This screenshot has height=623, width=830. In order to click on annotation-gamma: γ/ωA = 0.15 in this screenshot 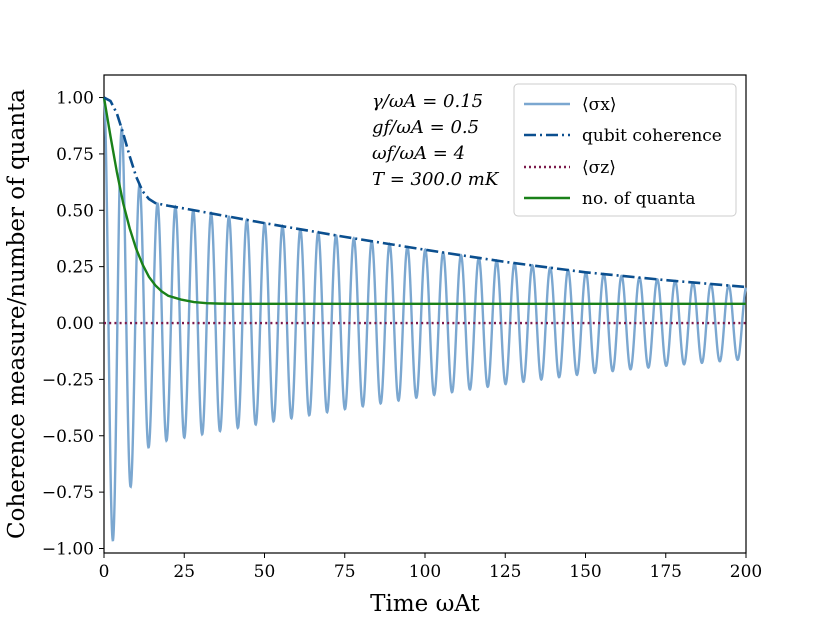, I will do `click(427, 101)`.